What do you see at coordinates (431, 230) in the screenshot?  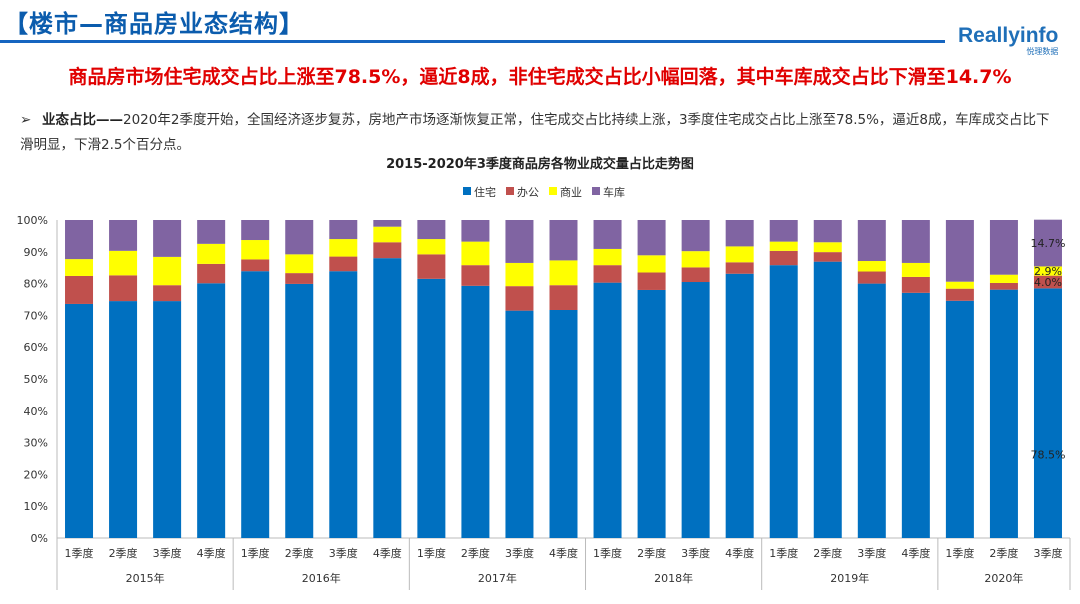 I see `bar-车库-8` at bounding box center [431, 230].